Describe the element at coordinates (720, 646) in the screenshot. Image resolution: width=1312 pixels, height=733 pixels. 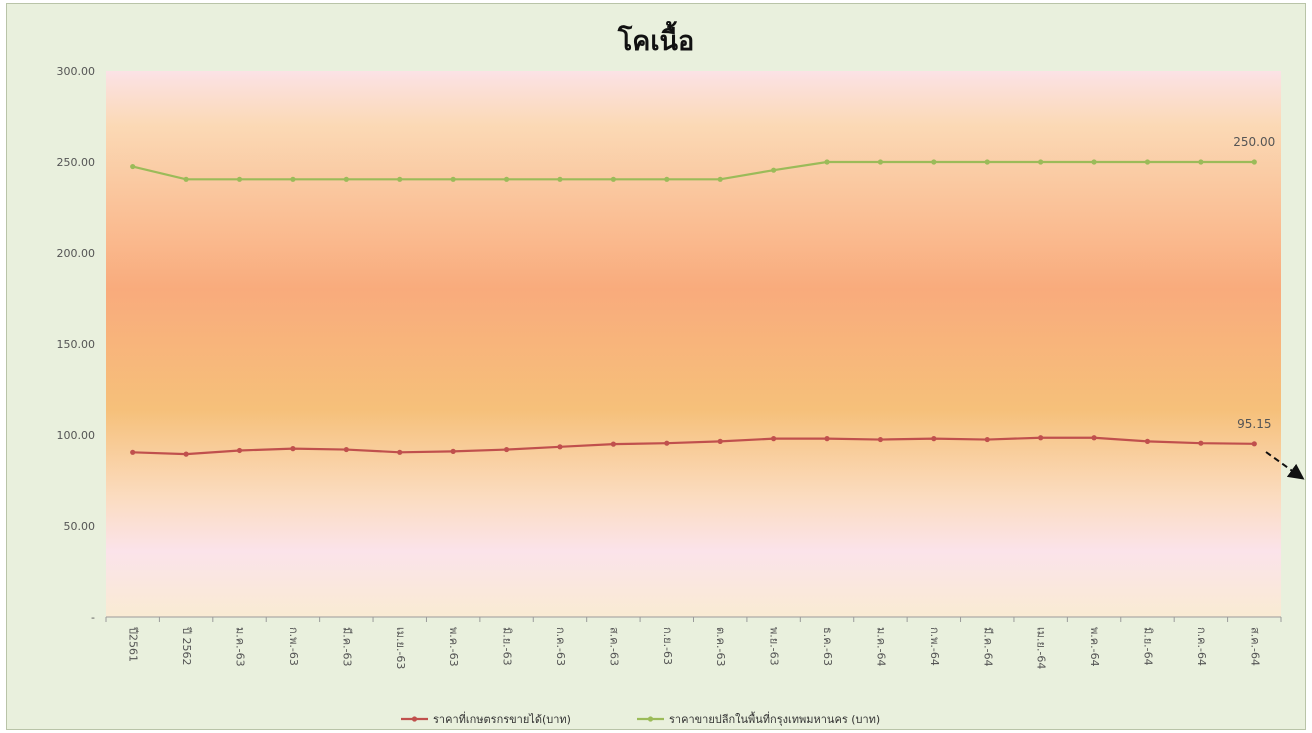
I see `x-tick-label: ต.ค.-63` at that location.